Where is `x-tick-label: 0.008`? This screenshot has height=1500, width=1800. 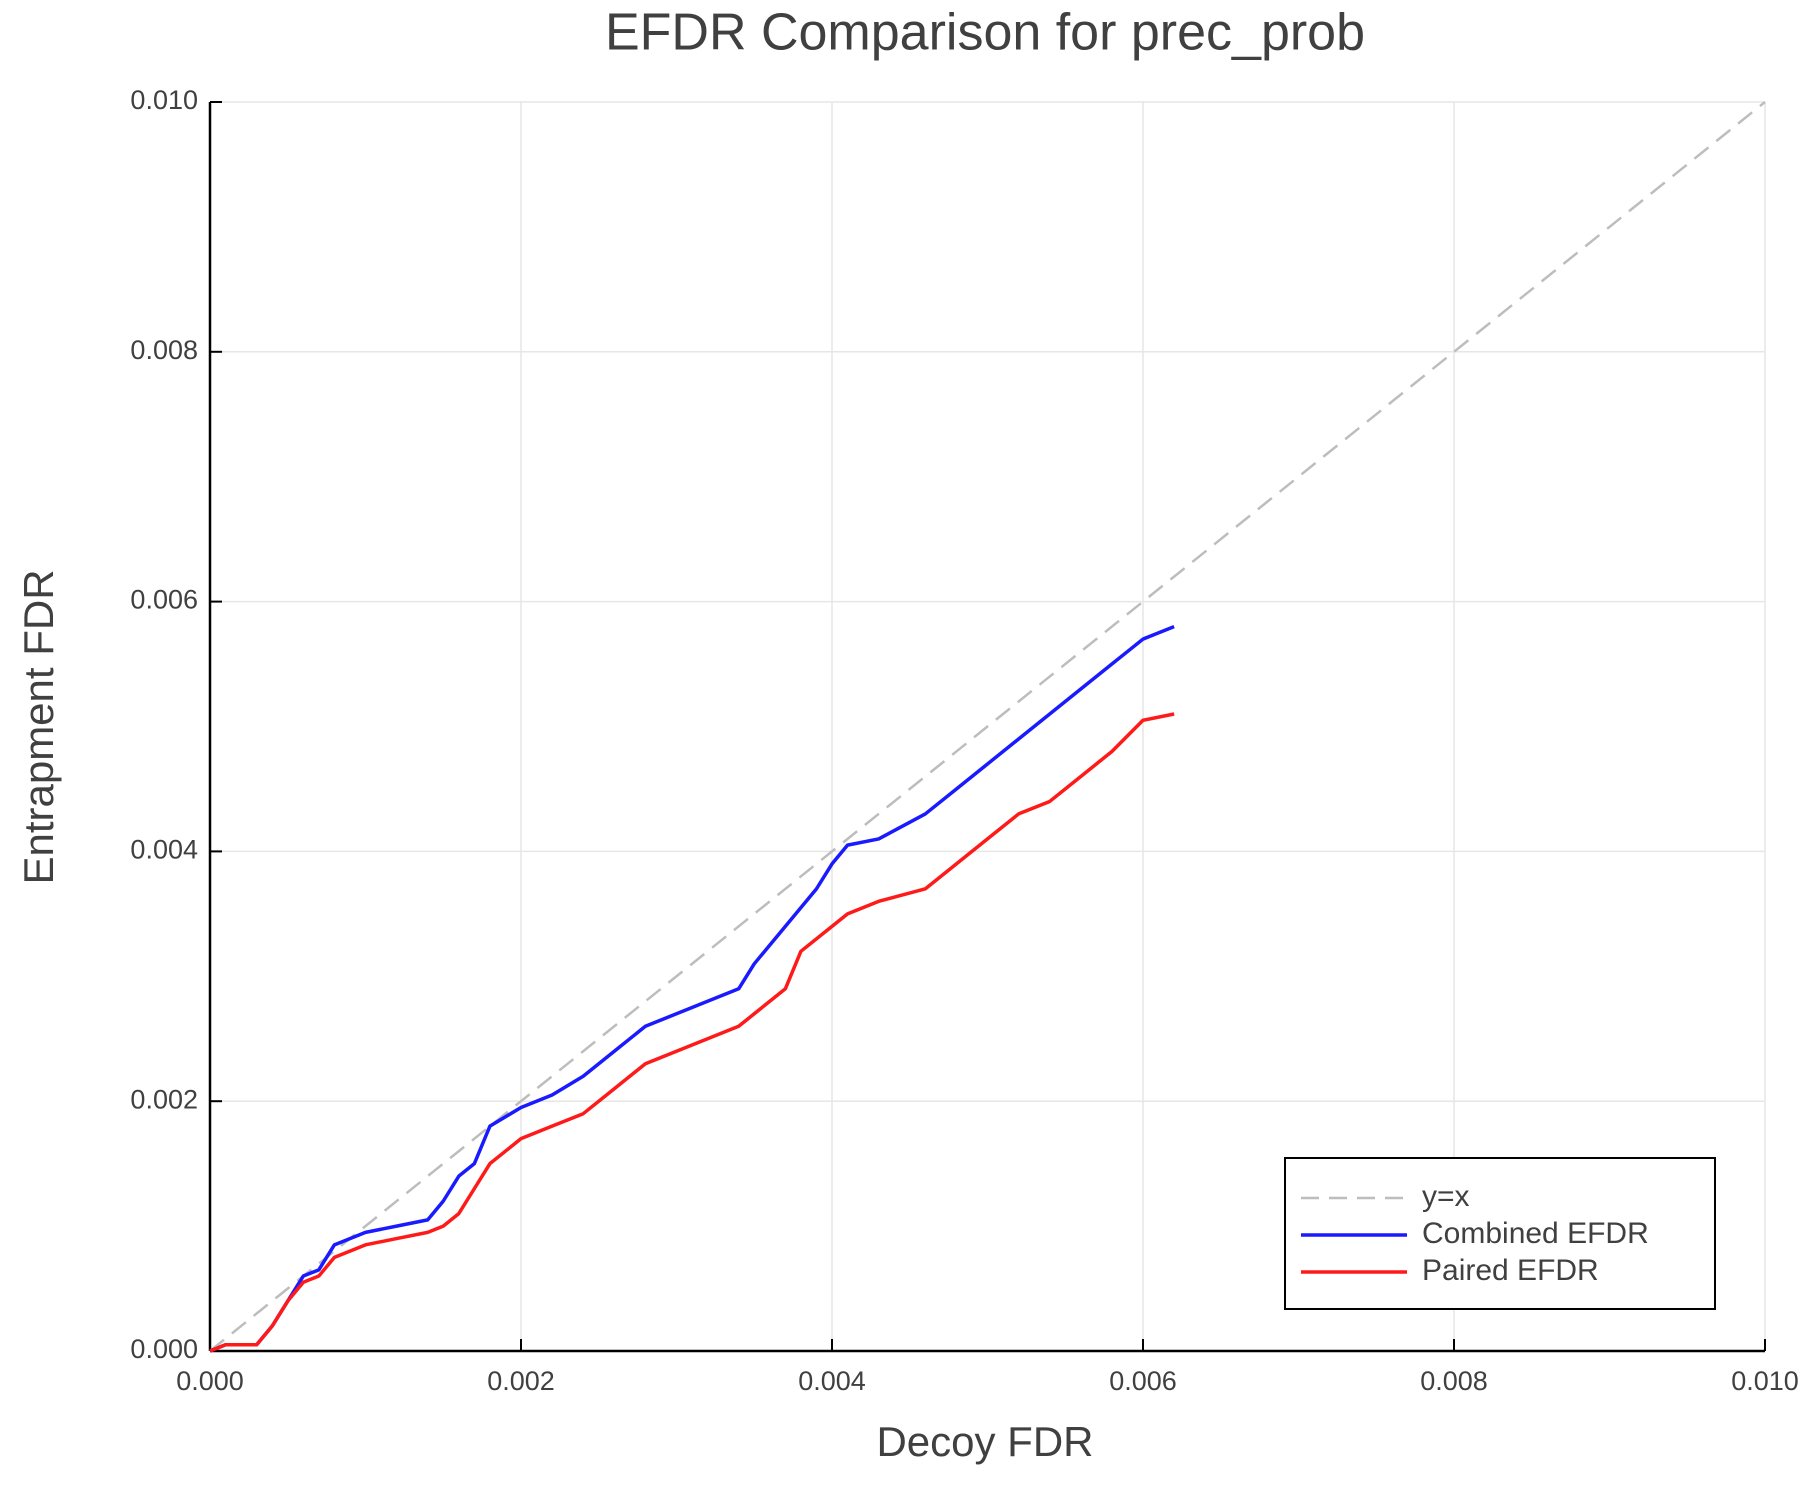
x-tick-label: 0.008 is located at coordinates (1454, 1381).